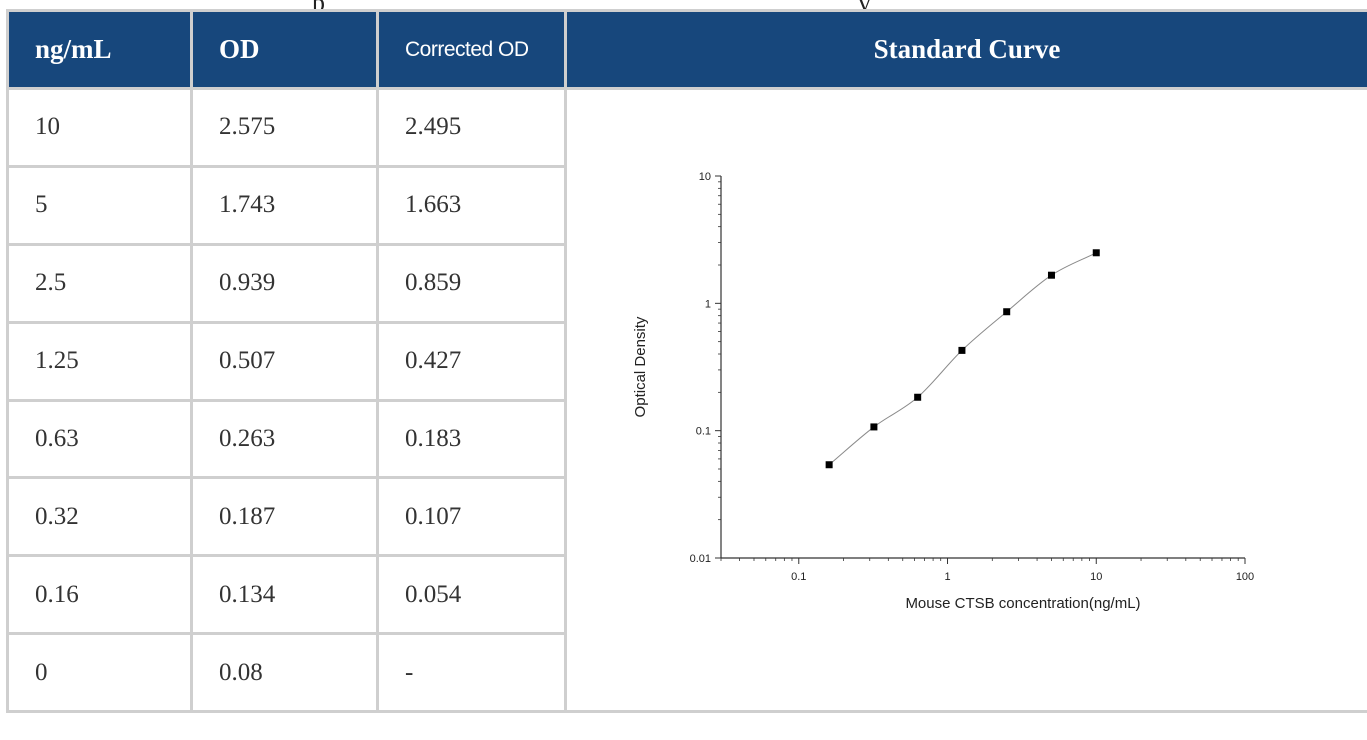 The width and height of the screenshot is (1367, 740). Describe the element at coordinates (1096, 577) in the screenshot. I see `x-tick-label: 10` at that location.